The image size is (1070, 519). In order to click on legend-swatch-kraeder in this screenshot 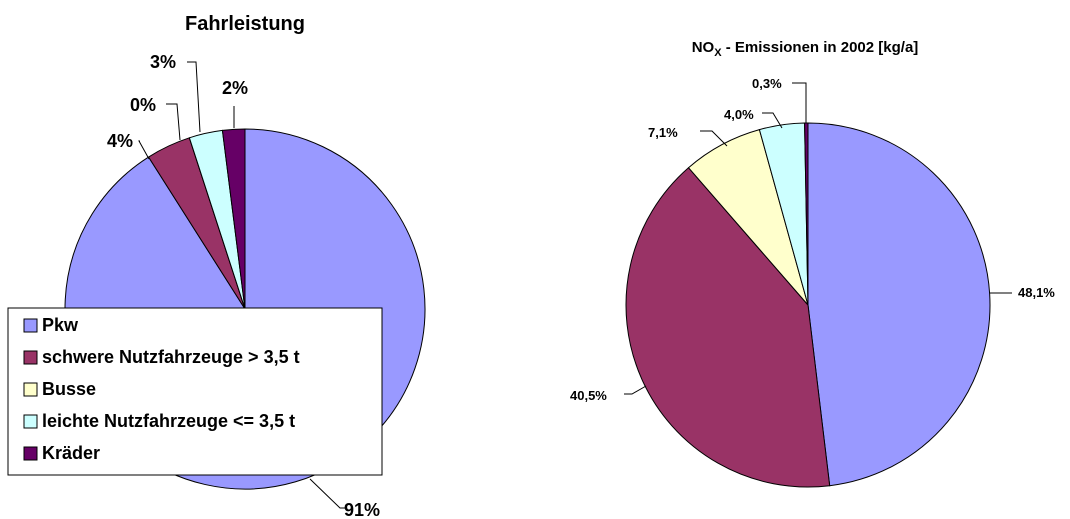, I will do `click(30, 453)`.